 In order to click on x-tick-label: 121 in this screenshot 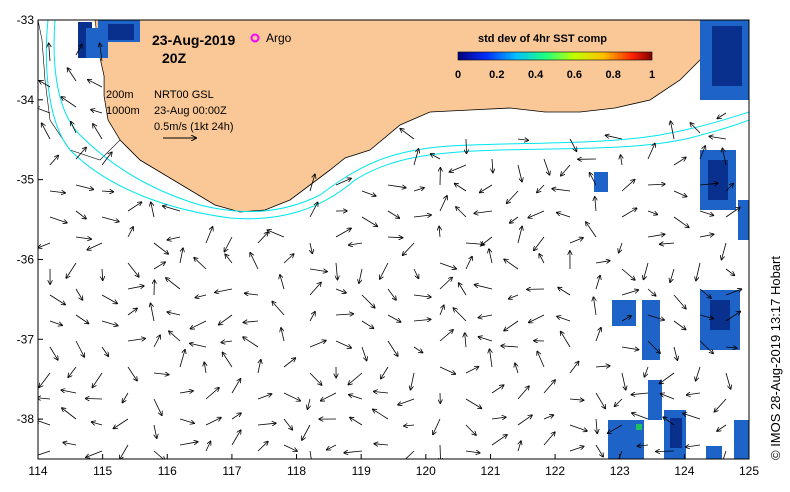, I will do `click(490, 471)`.